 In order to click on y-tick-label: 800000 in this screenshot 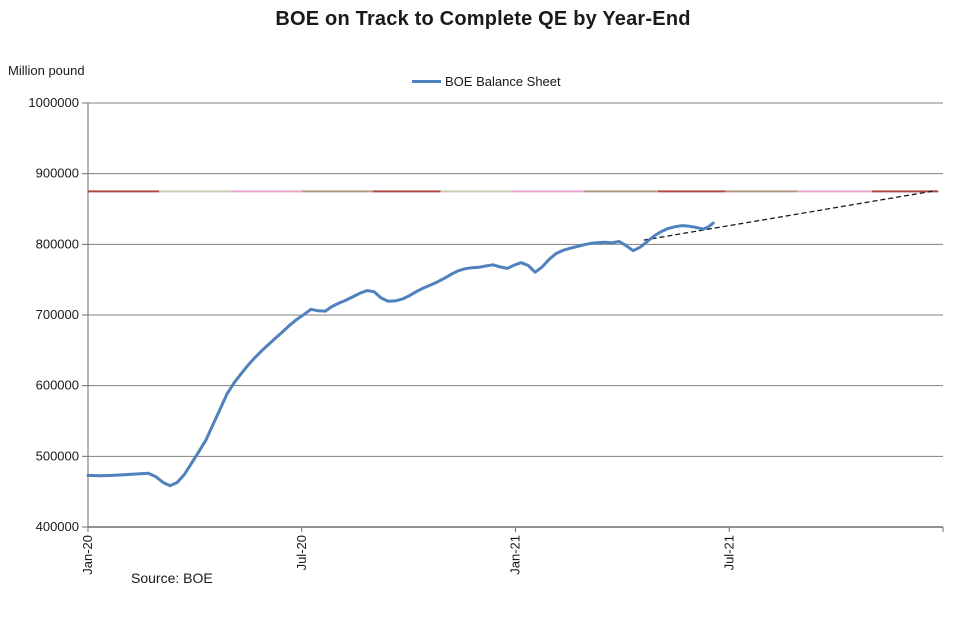, I will do `click(57, 243)`.